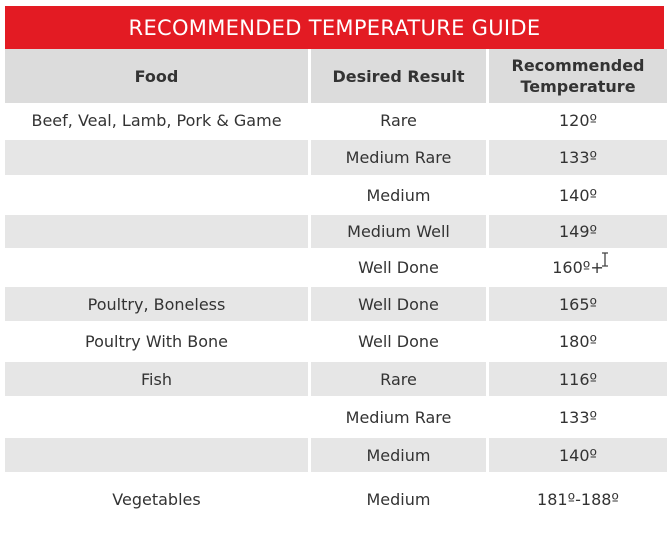 The height and width of the screenshot is (533, 669). What do you see at coordinates (156, 121) in the screenshot?
I see `food-cell: Beef, Veal, Lamb, Pork & Game` at bounding box center [156, 121].